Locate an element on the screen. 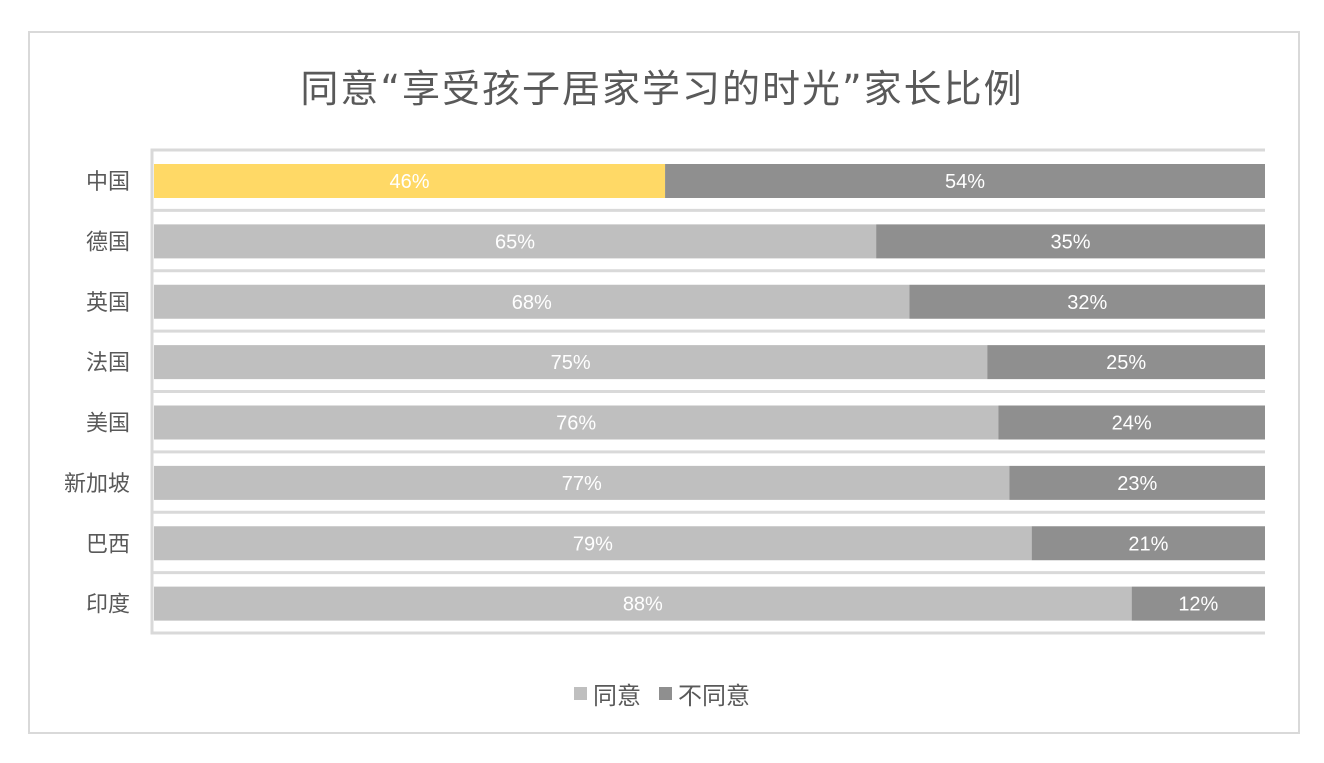 This screenshot has height=763, width=1324. data-label: 21% is located at coordinates (1148, 544).